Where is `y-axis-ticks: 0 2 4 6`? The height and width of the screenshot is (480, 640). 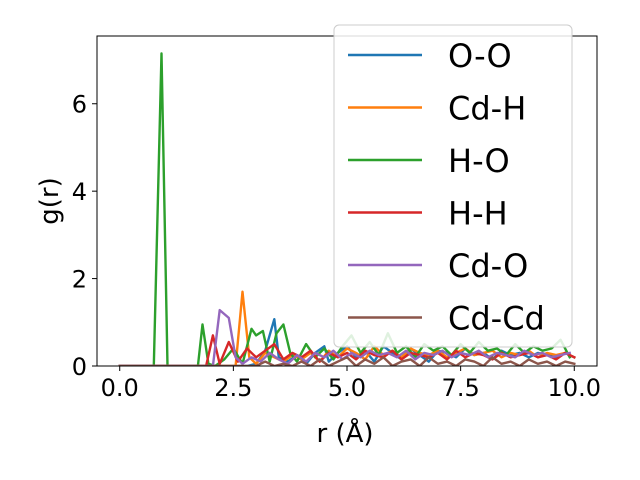 y-axis-ticks: 0 2 4 6 is located at coordinates (84, 236).